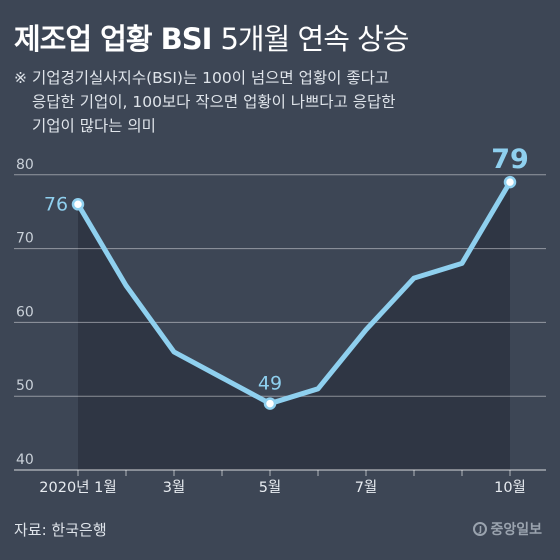  I want to click on publisher-logo: J 중앙일보, so click(507, 529).